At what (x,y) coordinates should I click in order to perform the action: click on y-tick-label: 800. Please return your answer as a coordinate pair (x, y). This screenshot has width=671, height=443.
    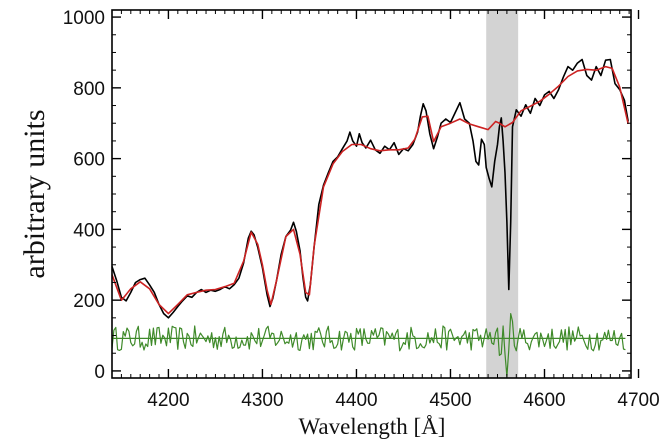
    Looking at the image, I should click on (89, 89).